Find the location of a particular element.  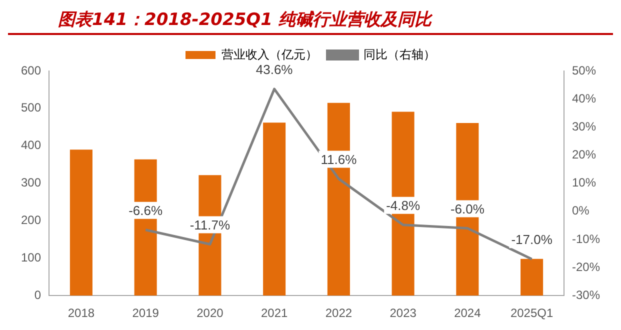

y2-tick-label: -10% is located at coordinates (586, 239).